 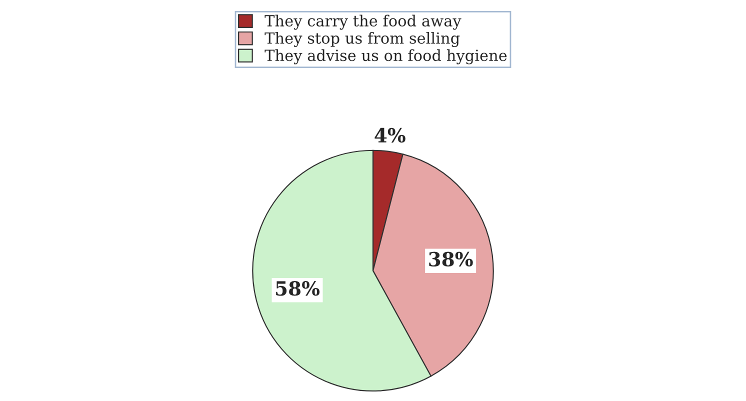 What do you see at coordinates (390, 135) in the screenshot?
I see `data-label: 4%` at bounding box center [390, 135].